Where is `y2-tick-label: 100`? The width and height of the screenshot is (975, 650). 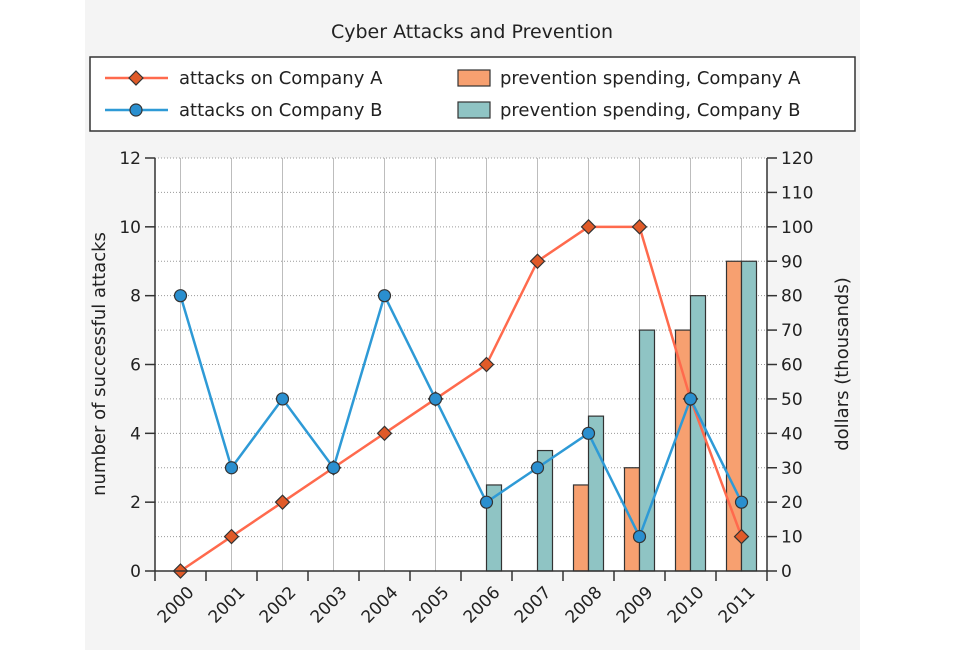
y2-tick-label: 100 is located at coordinates (797, 228).